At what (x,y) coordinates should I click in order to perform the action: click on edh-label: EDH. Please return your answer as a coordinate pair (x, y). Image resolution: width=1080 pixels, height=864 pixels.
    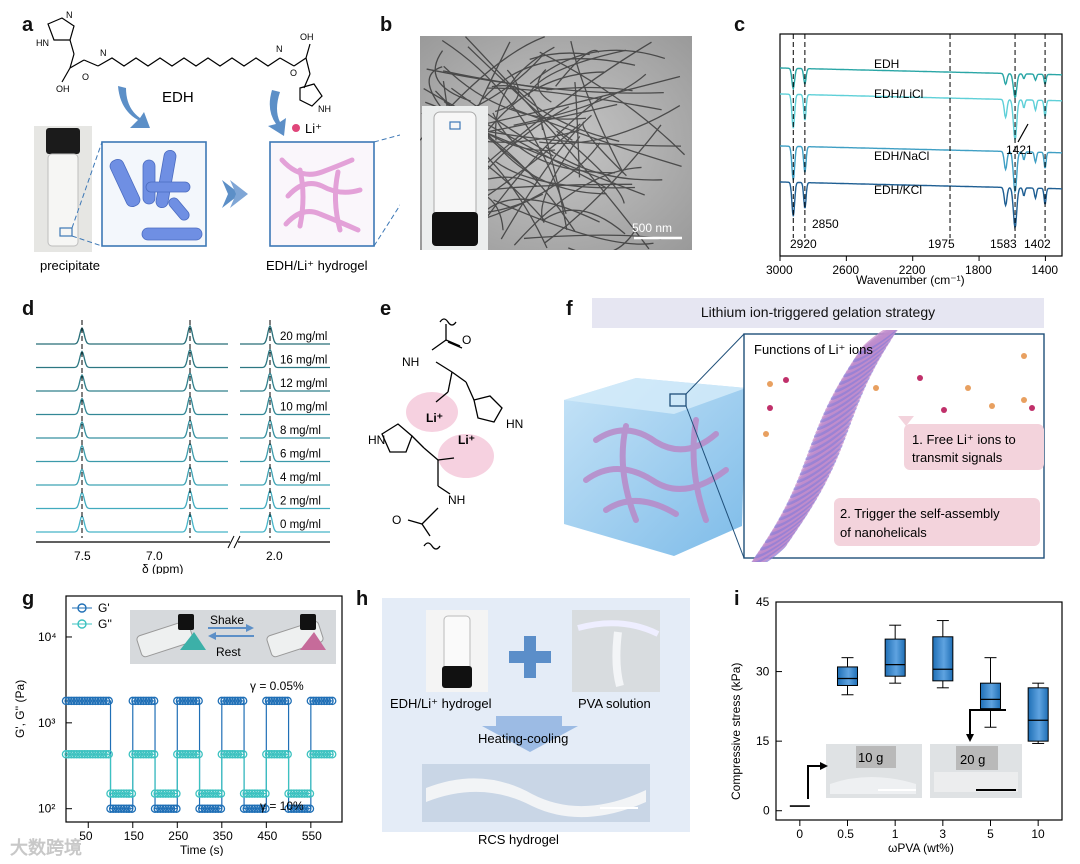
    Looking at the image, I should click on (178, 97).